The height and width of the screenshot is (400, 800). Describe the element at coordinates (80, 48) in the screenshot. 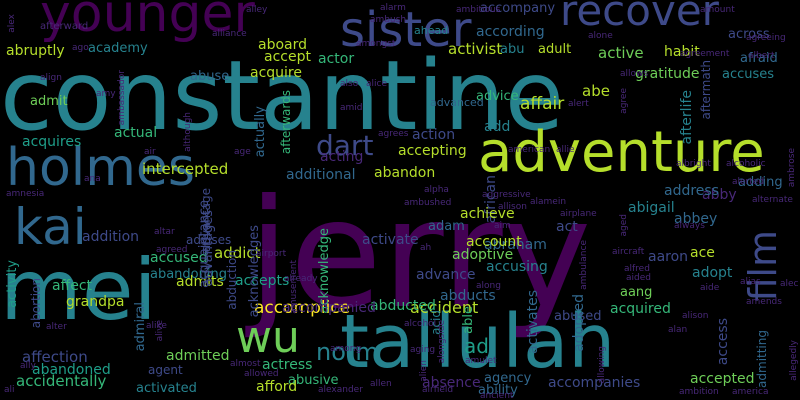

I see `word-ago: ago` at that location.